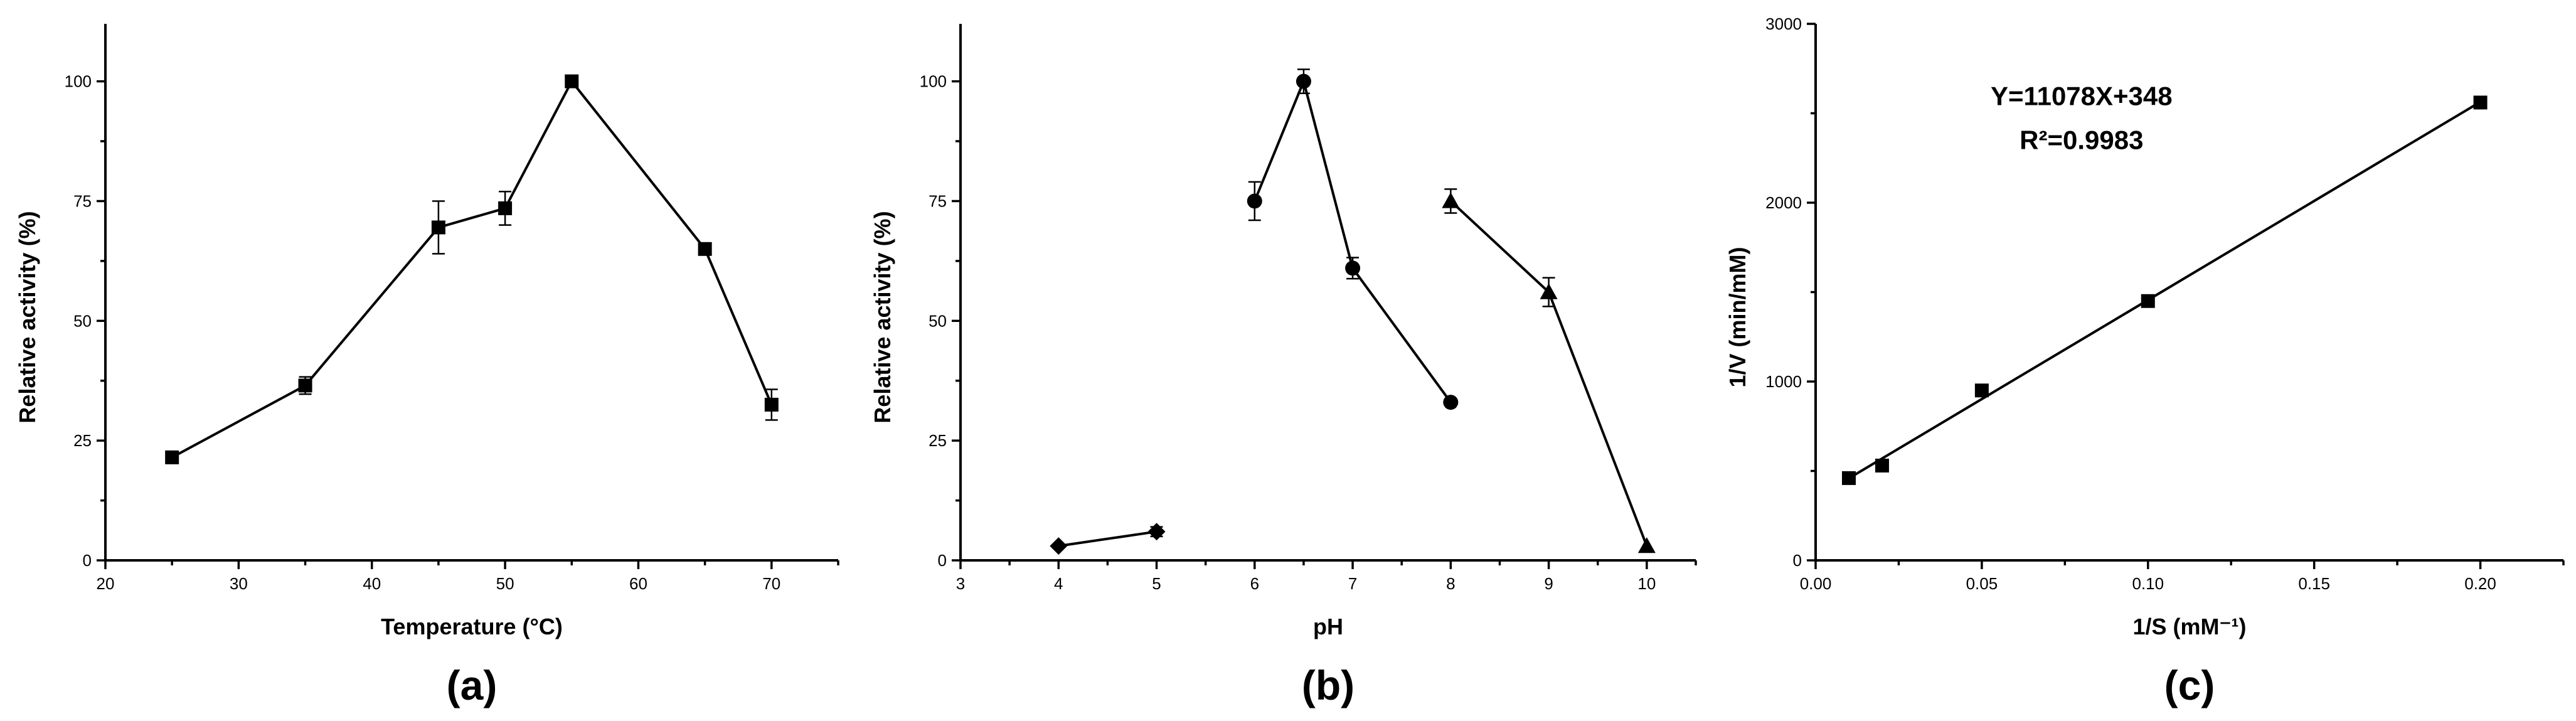  What do you see at coordinates (2189, 685) in the screenshot?
I see `panel-label: (c)` at bounding box center [2189, 685].